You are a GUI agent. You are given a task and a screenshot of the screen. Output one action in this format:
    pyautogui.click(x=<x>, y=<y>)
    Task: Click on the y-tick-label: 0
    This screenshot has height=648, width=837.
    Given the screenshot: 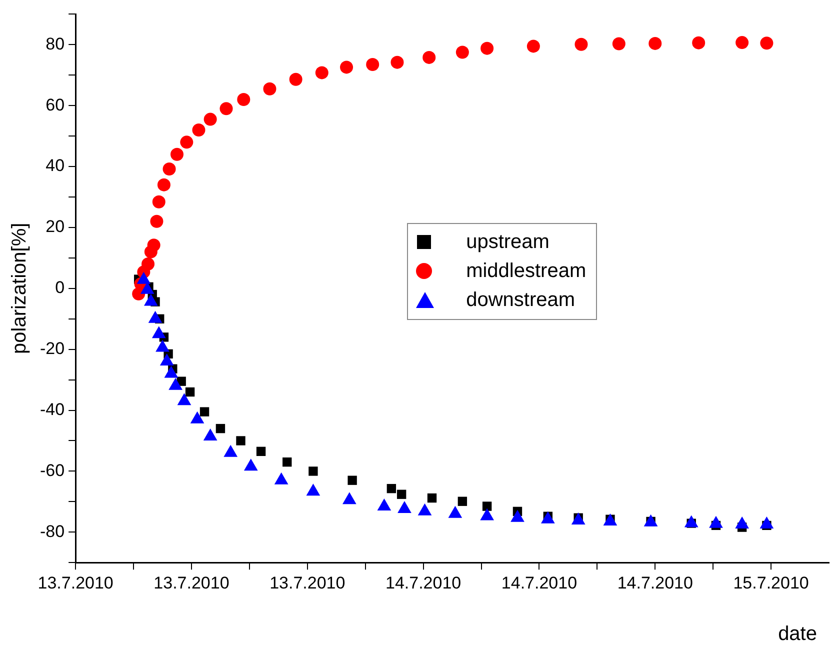 What is the action you would take?
    pyautogui.click(x=60, y=288)
    